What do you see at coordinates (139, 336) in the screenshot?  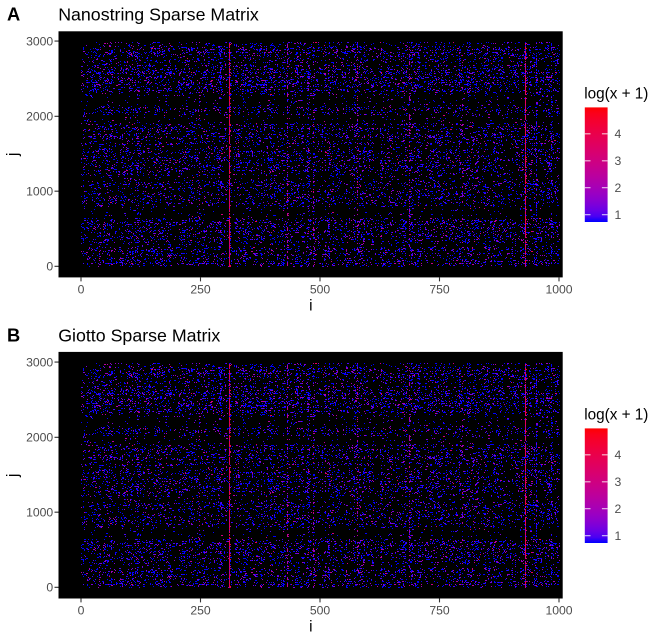 I see `svg-text: Giotto Sparse Matrix` at bounding box center [139, 336].